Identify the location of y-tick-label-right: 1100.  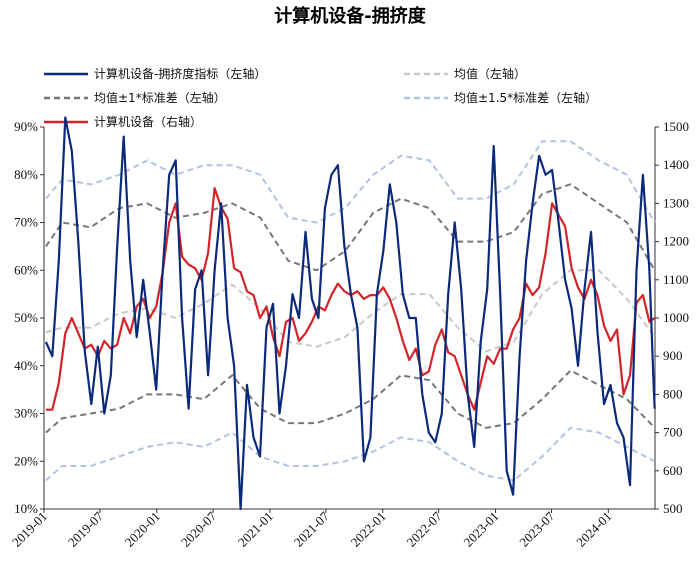
(676, 279).